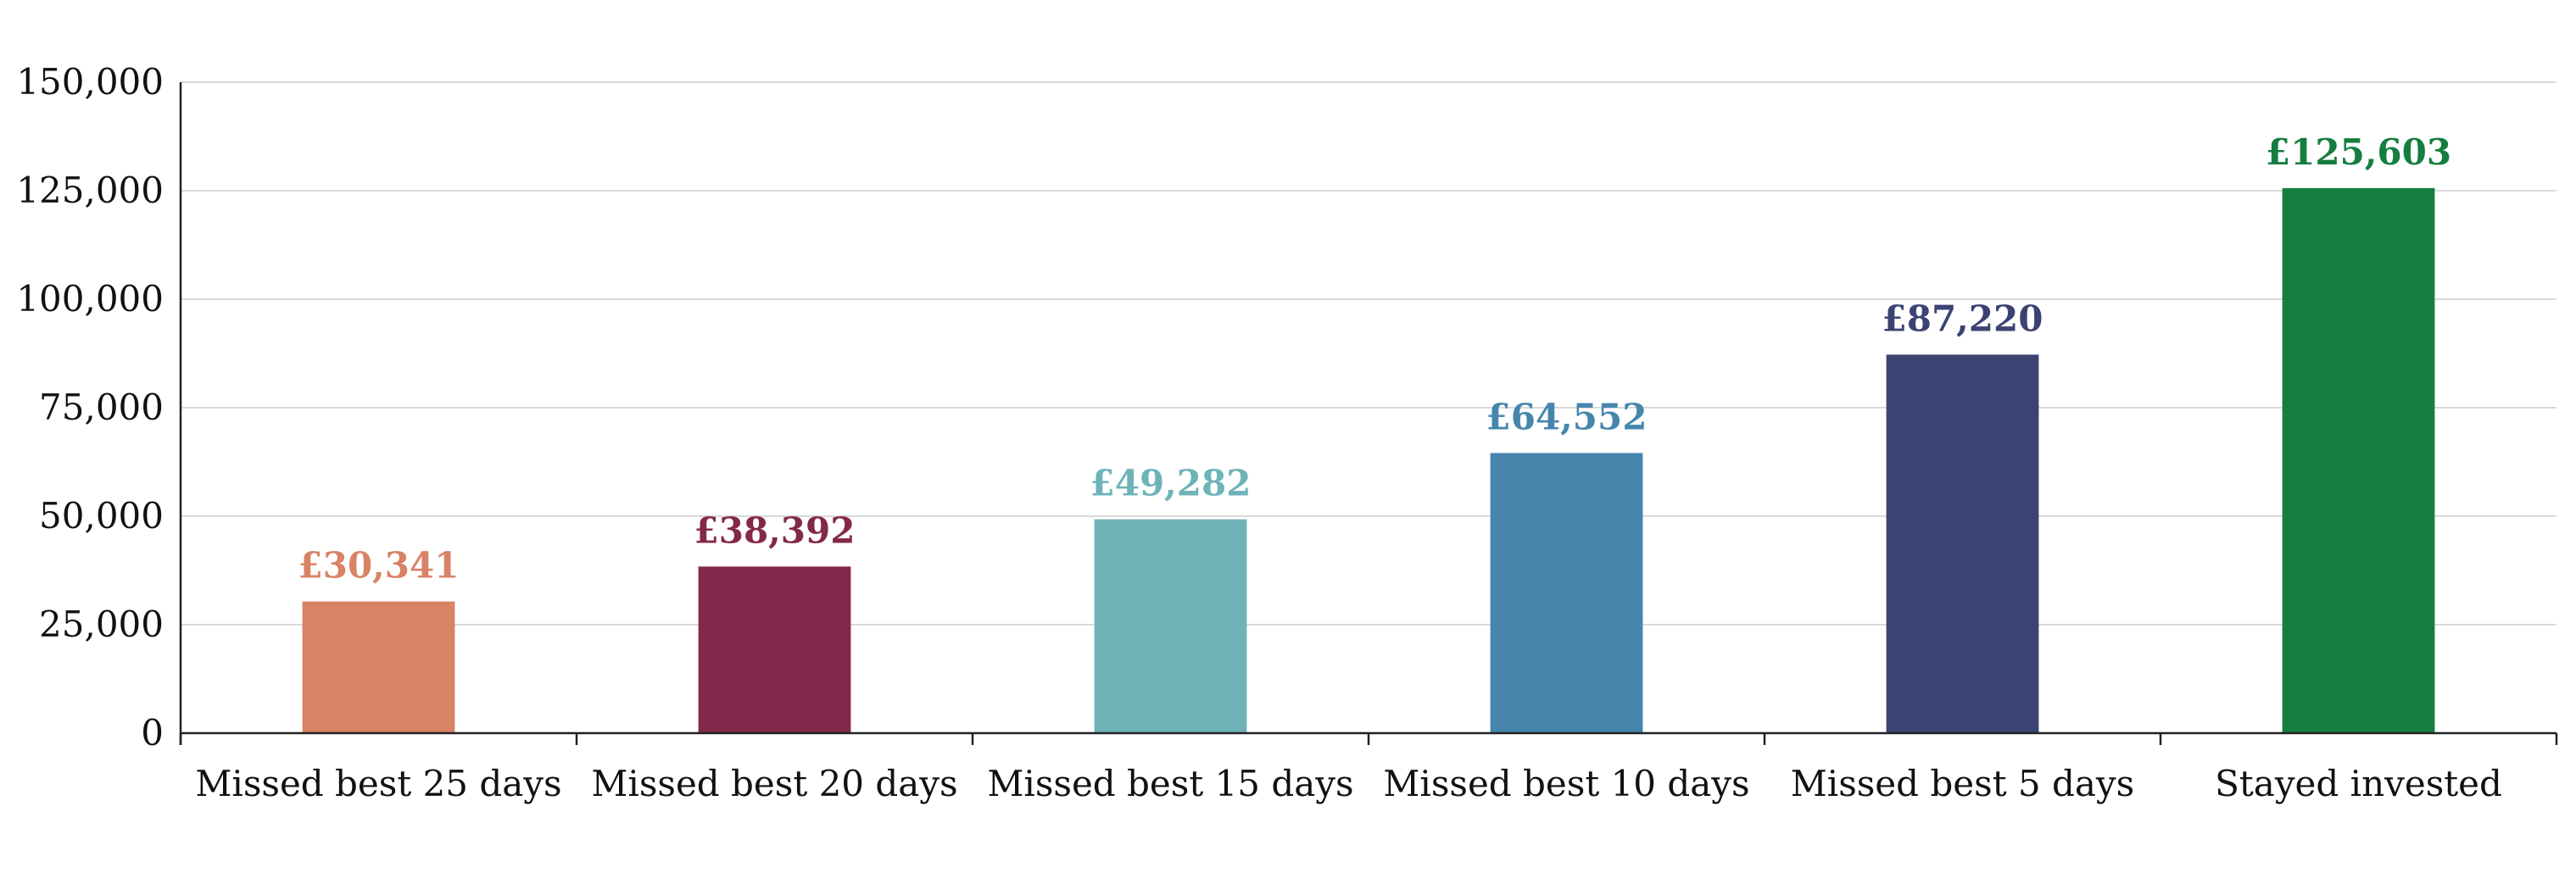 The image size is (2576, 873). What do you see at coordinates (775, 530) in the screenshot?
I see `data-label: £38,392` at bounding box center [775, 530].